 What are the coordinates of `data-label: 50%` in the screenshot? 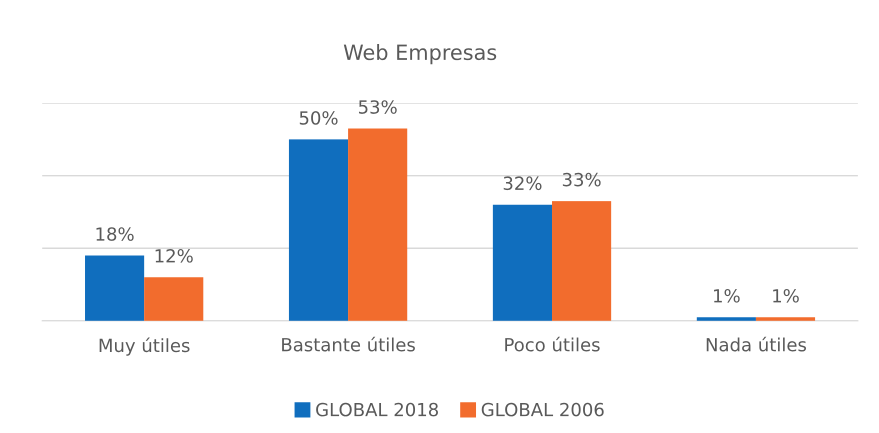 It's located at (319, 118).